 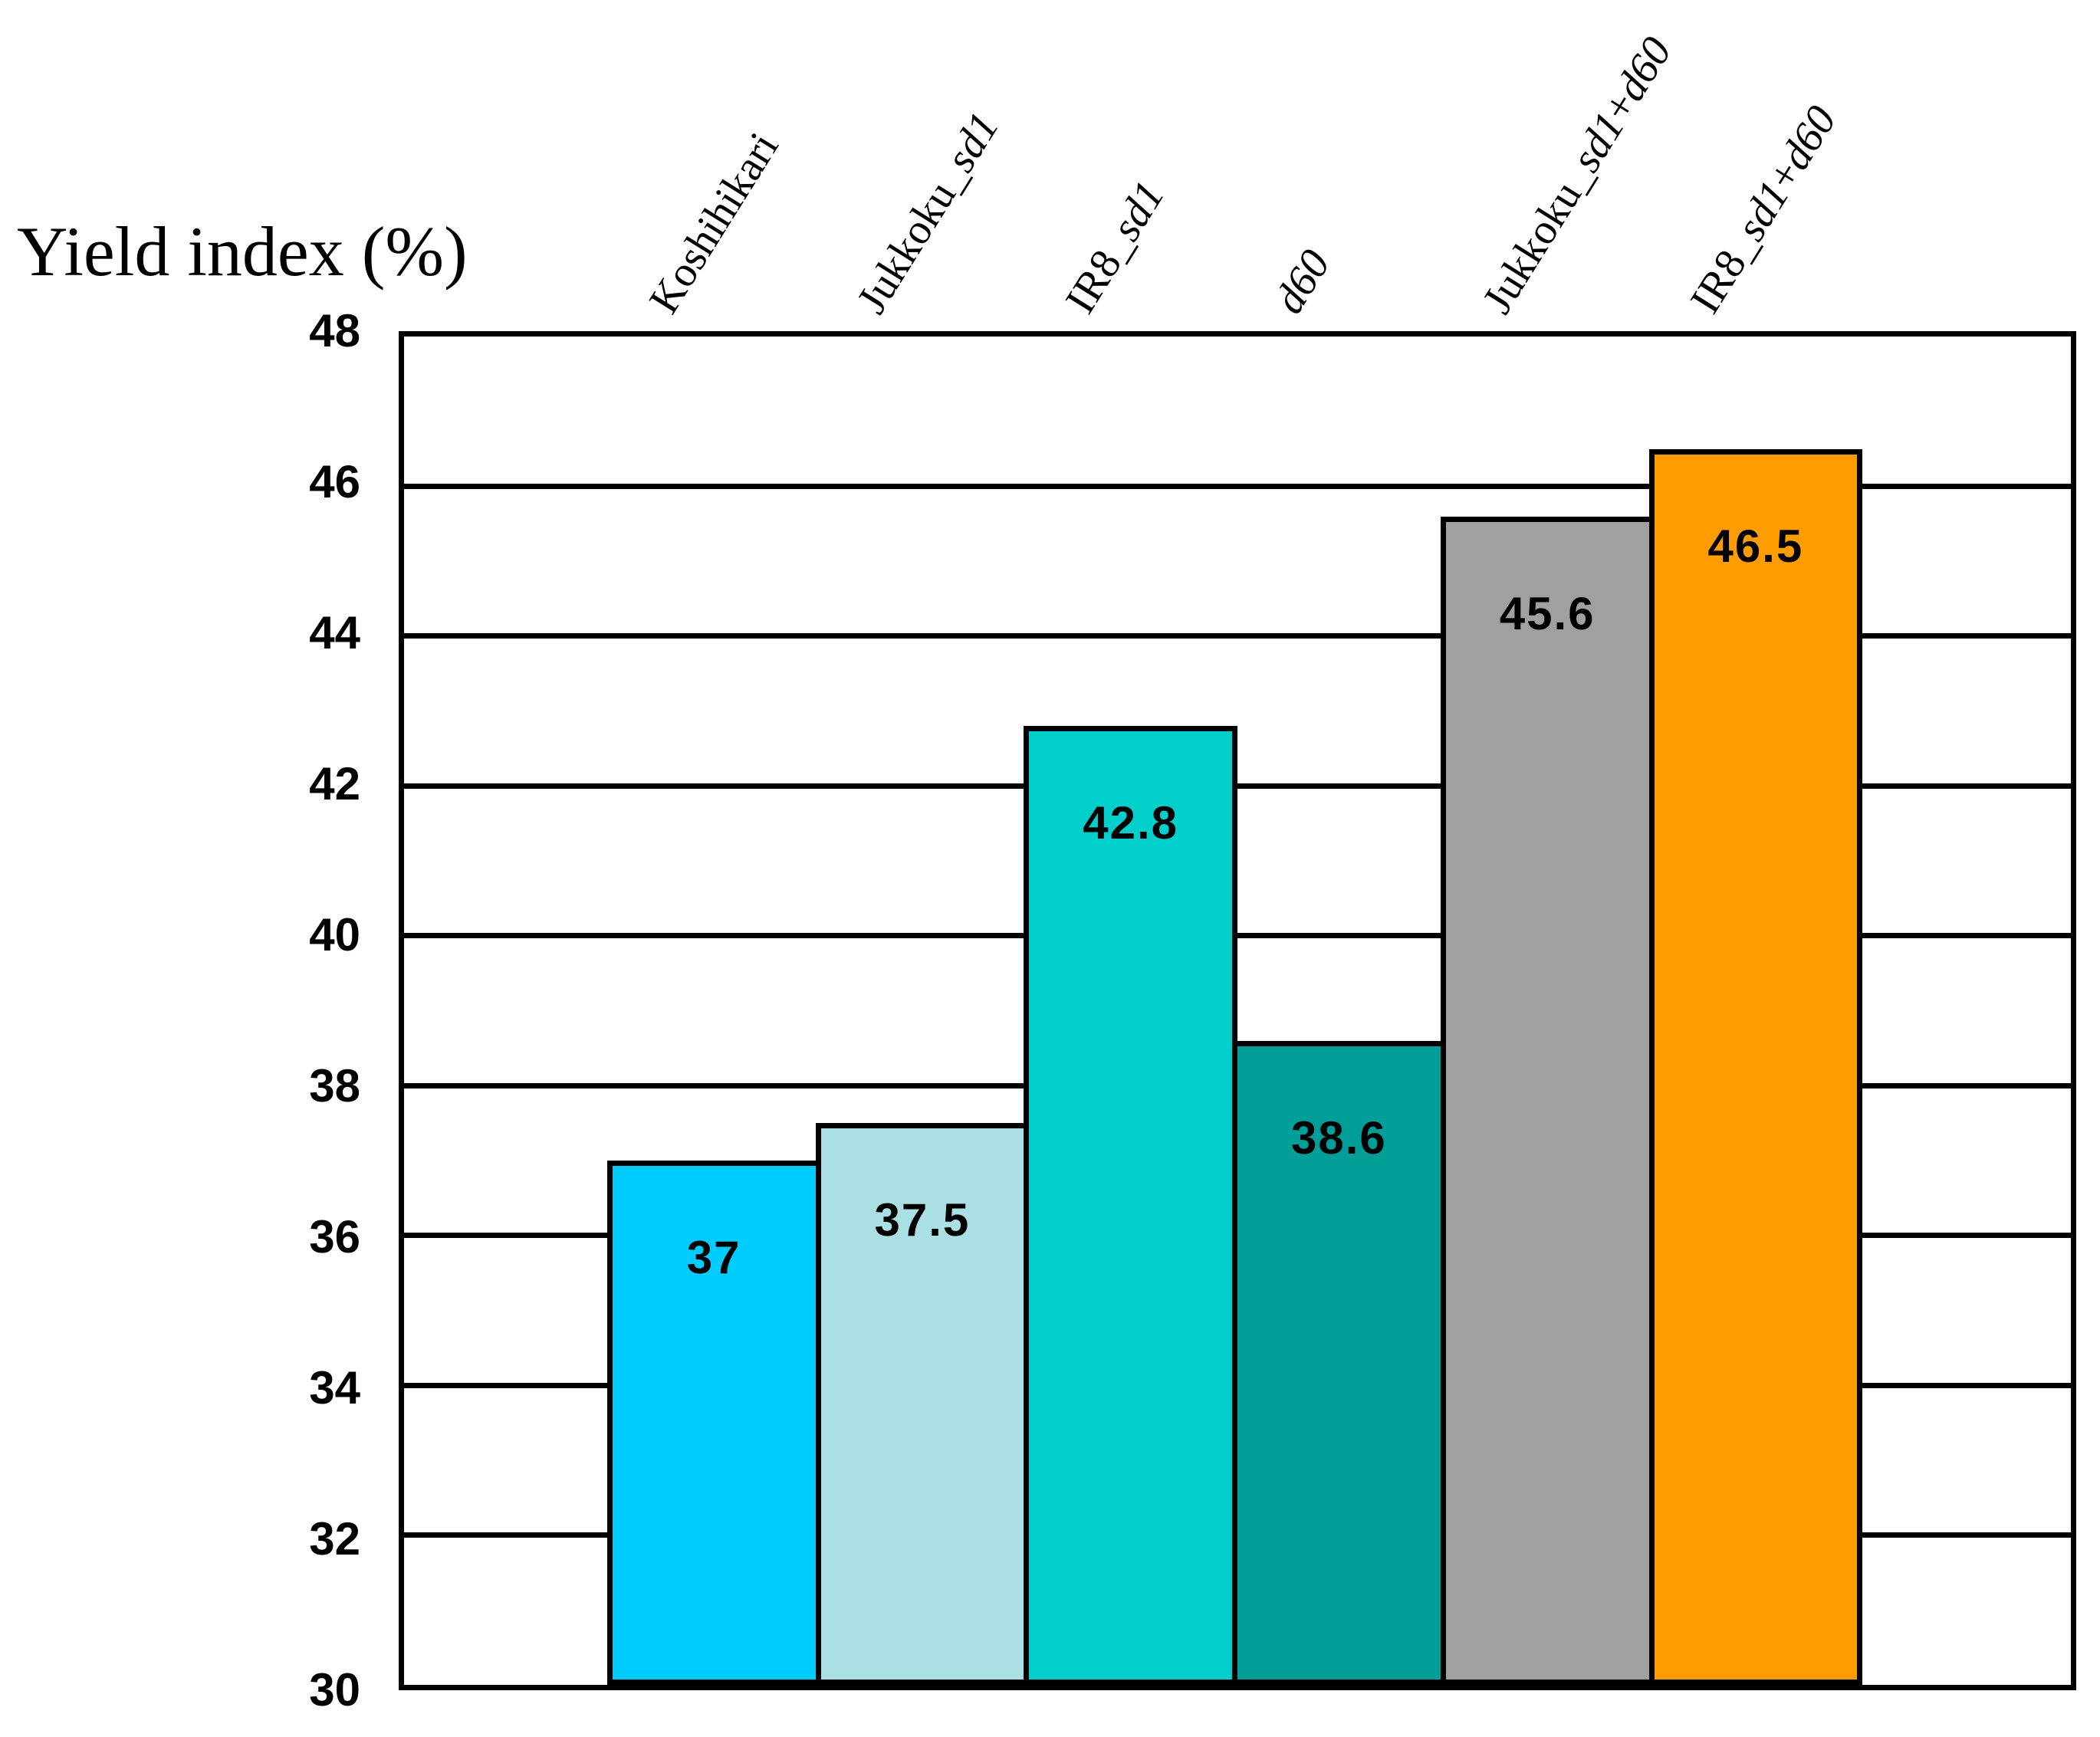 I want to click on category-label: Koshihikari, so click(x=713, y=223).